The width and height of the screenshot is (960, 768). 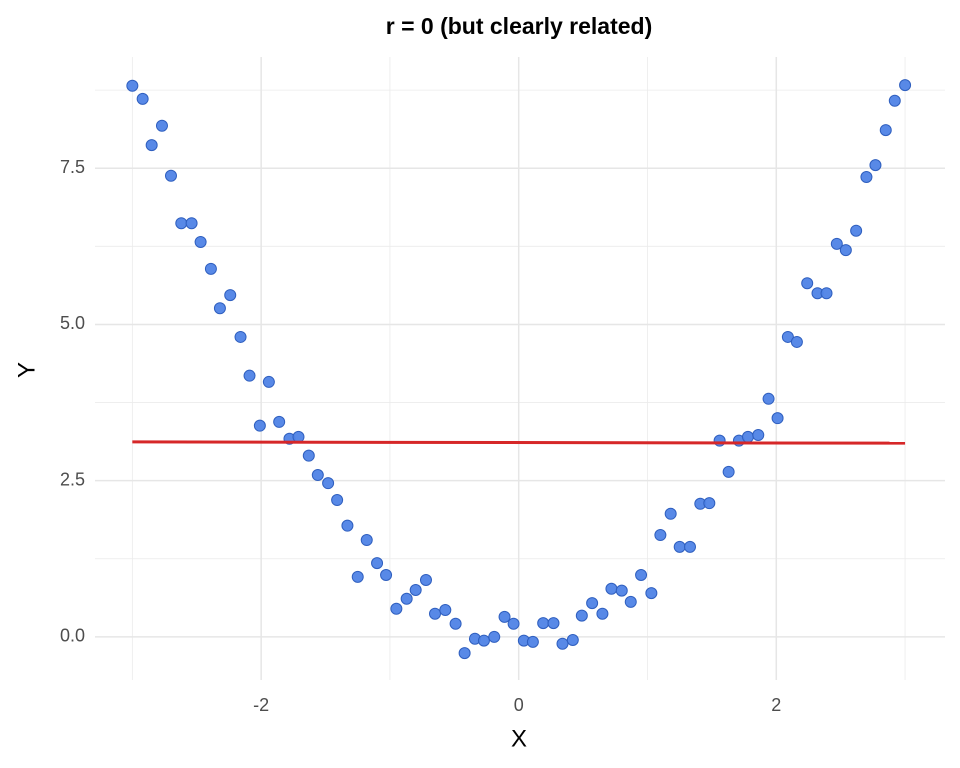 I want to click on fit-line, so click(x=519, y=442).